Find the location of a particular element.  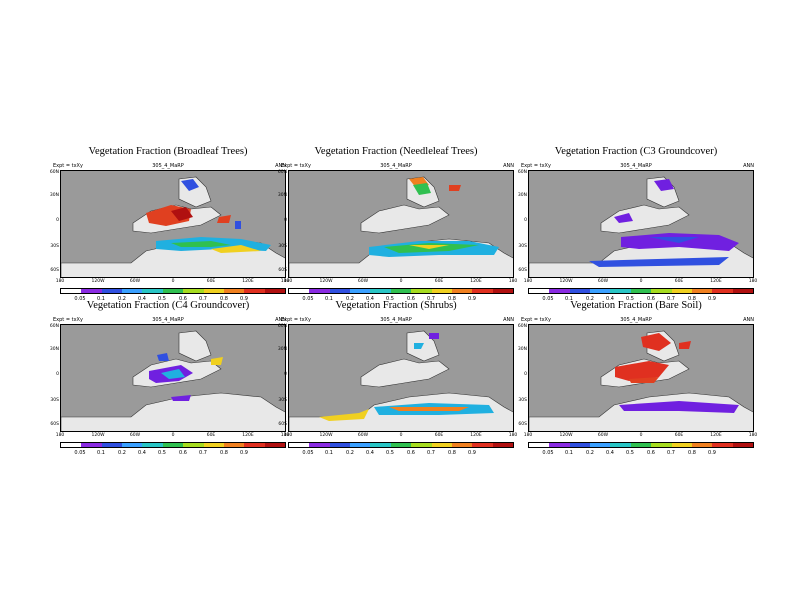

colorbar is located at coordinates (173, 445).